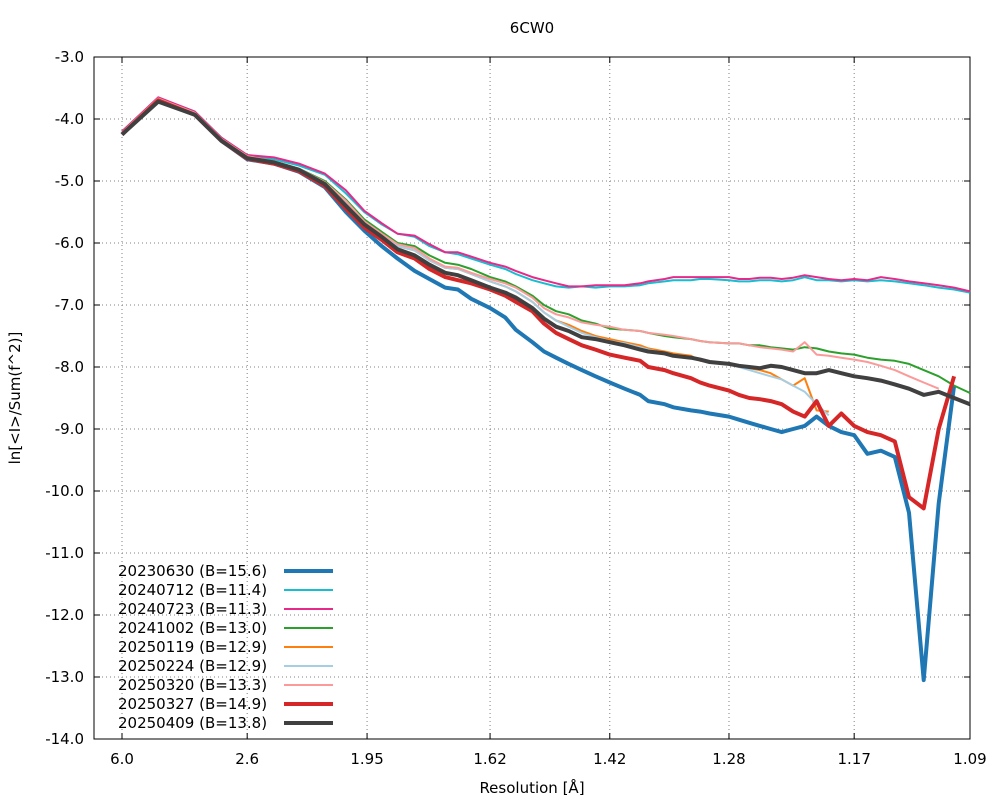 This screenshot has width=1000, height=800. Describe the element at coordinates (69, 181) in the screenshot. I see `y-tick-label: -5.0` at that location.